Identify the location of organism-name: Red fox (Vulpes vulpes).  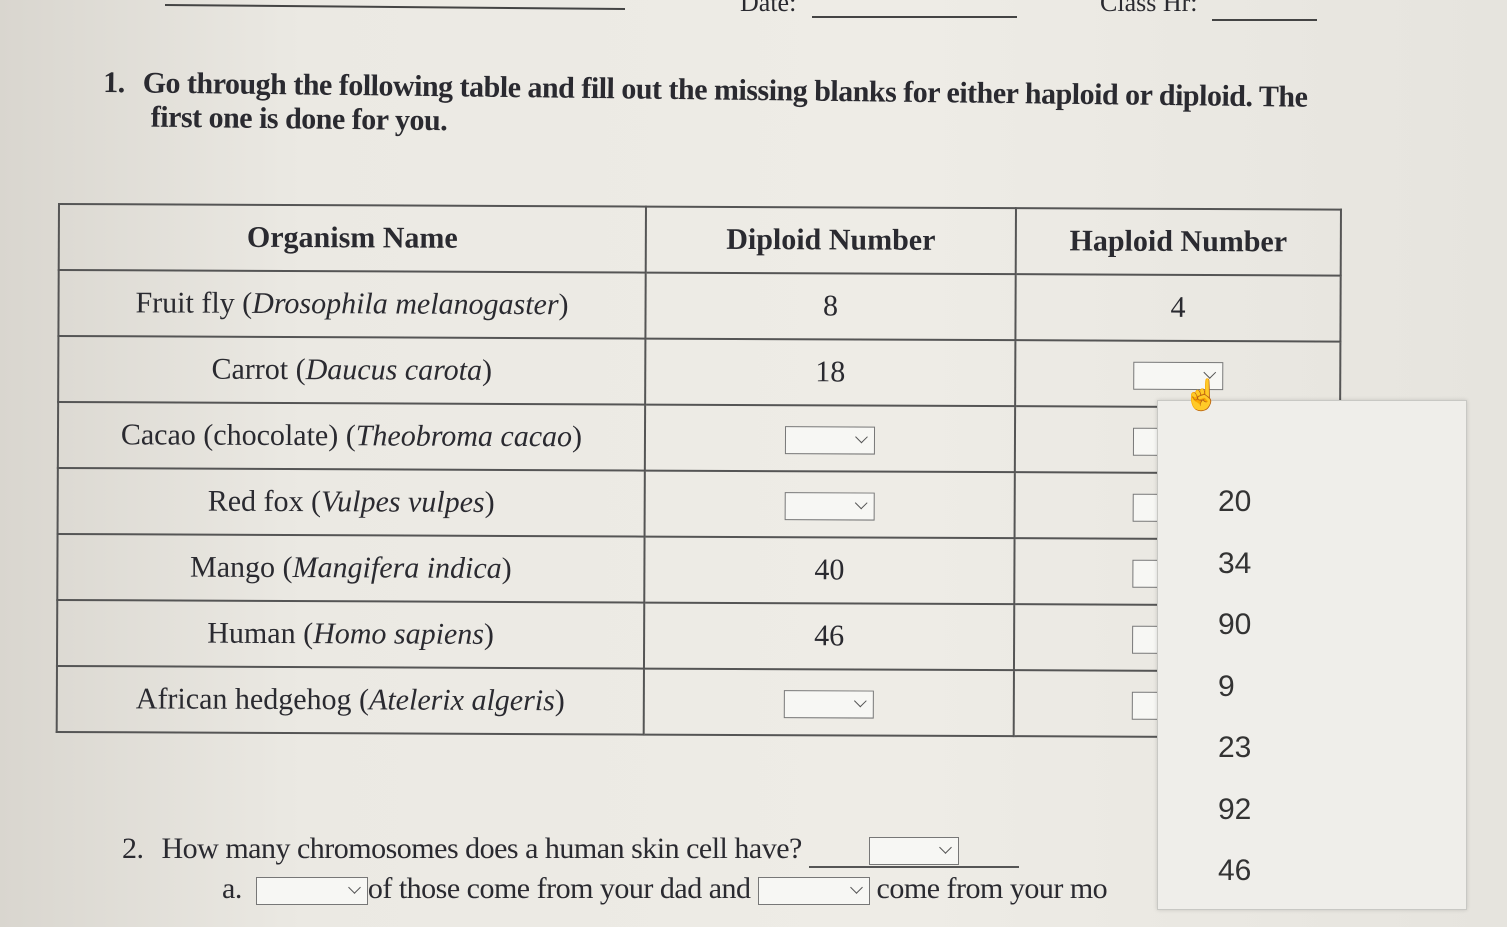
(351, 502).